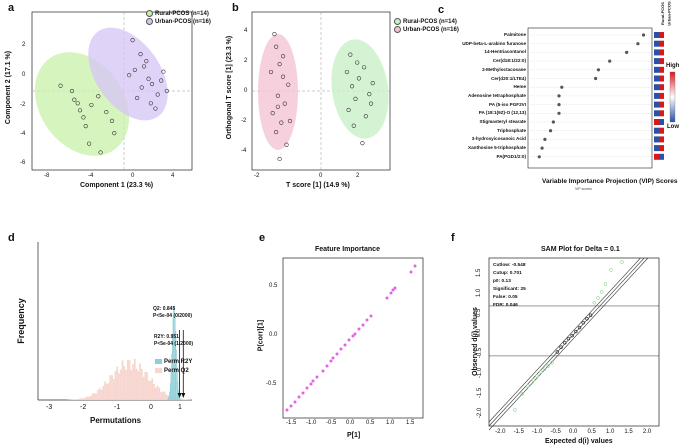 This screenshot has height=448, width=685. I want to click on e-xtick: 0.0, so click(350, 423).